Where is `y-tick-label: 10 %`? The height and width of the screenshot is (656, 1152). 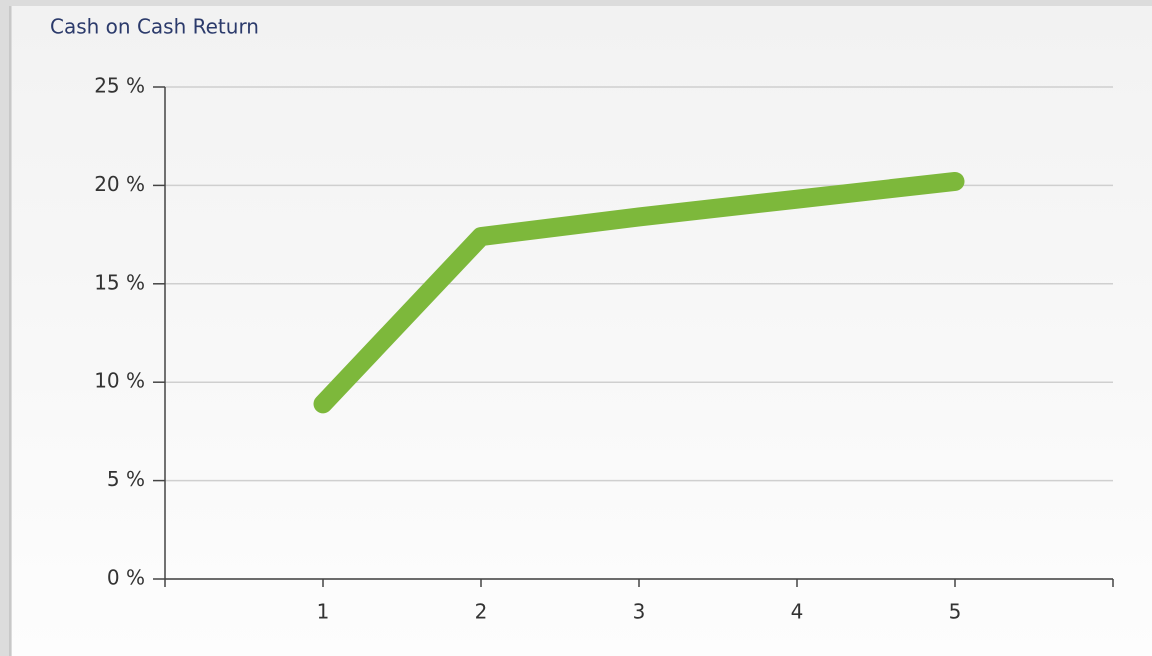 y-tick-label: 10 % is located at coordinates (119, 381).